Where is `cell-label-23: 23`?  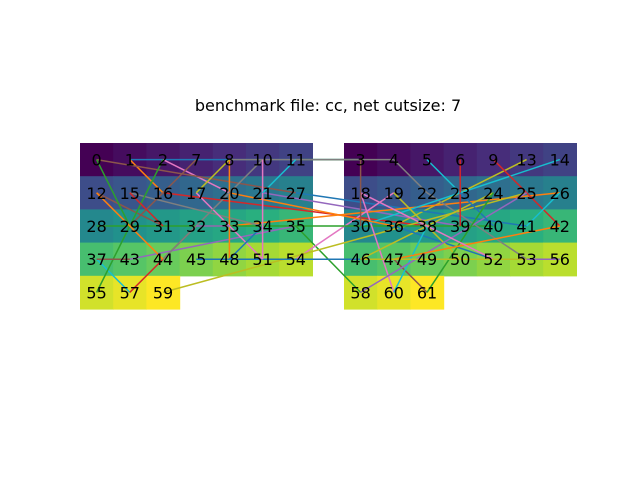
cell-label-23: 23 is located at coordinates (460, 193).